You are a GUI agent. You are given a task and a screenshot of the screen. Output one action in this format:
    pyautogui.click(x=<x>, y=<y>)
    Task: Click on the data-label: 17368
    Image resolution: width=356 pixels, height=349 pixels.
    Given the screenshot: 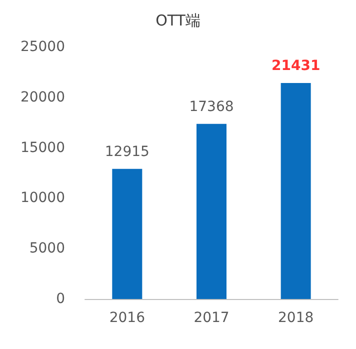 What is the action you would take?
    pyautogui.click(x=211, y=106)
    